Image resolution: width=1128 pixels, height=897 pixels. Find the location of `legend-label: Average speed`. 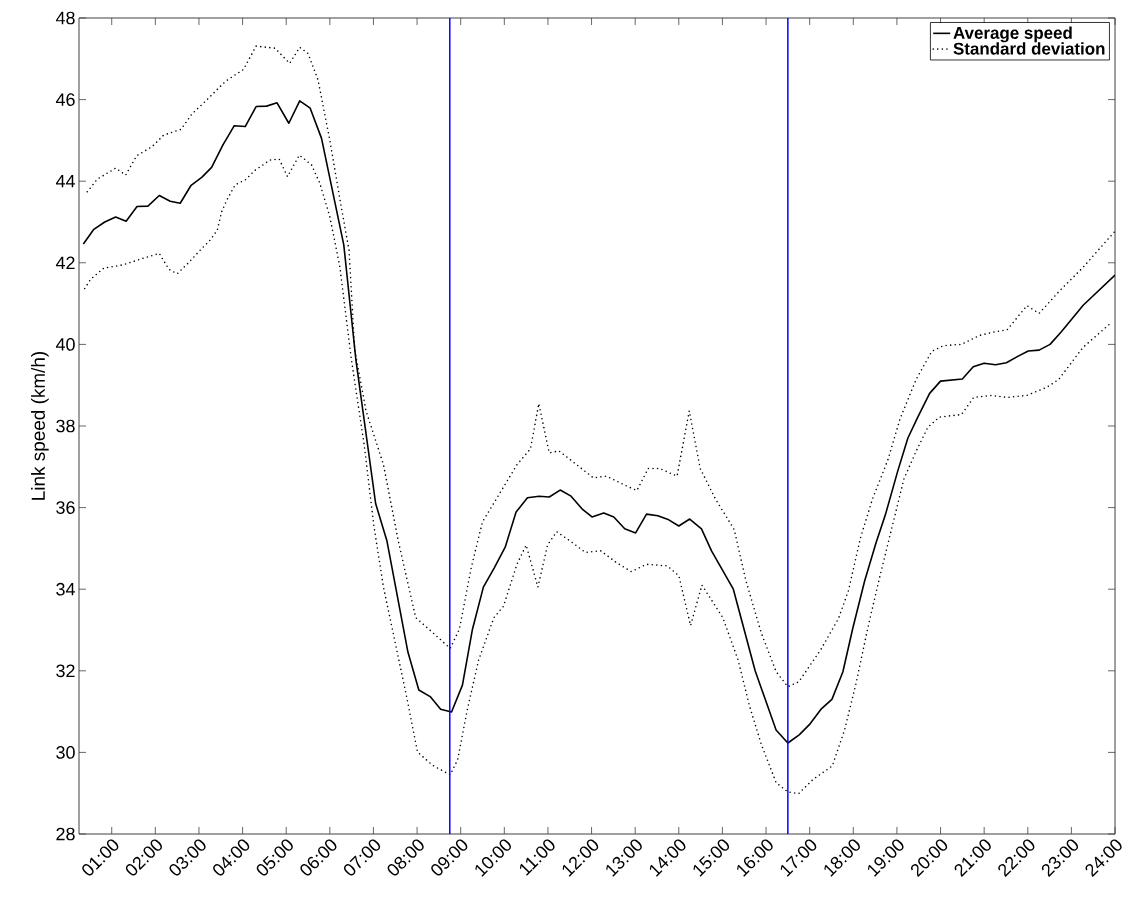

legend-label: Average speed is located at coordinates (1012, 34).